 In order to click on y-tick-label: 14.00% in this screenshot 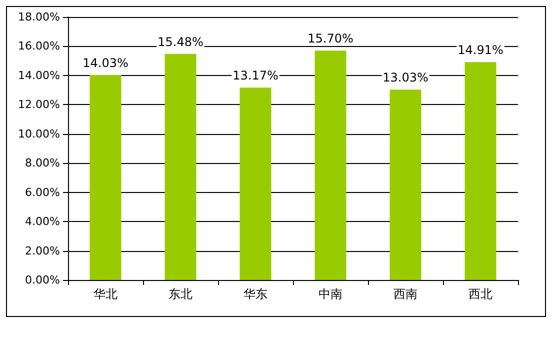, I will do `click(39, 75)`.